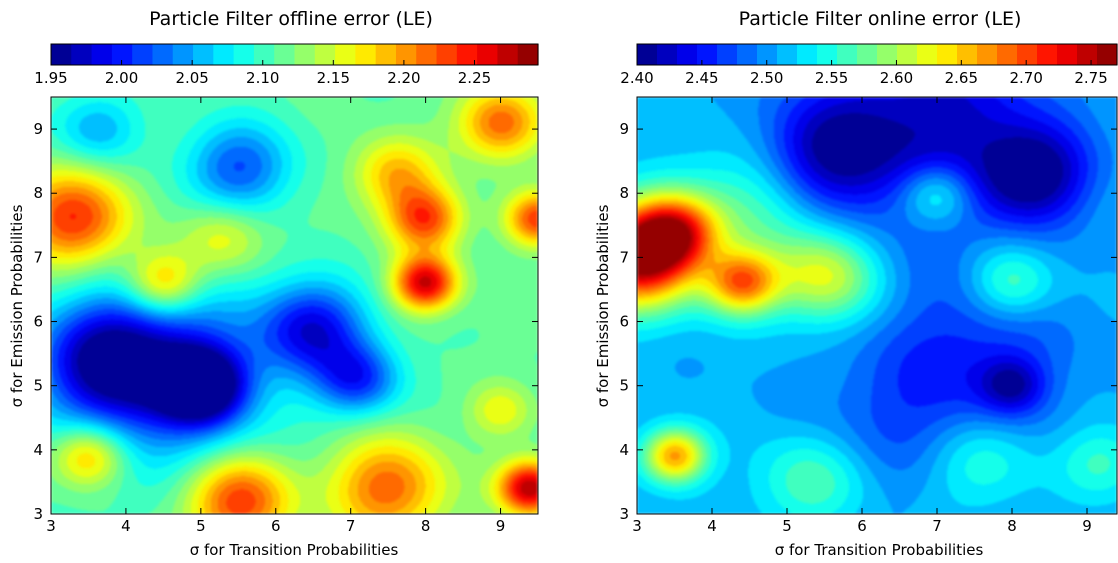 The height and width of the screenshot is (563, 1118). What do you see at coordinates (403, 78) in the screenshot?
I see `colorbar-tick-label: 2.20` at bounding box center [403, 78].